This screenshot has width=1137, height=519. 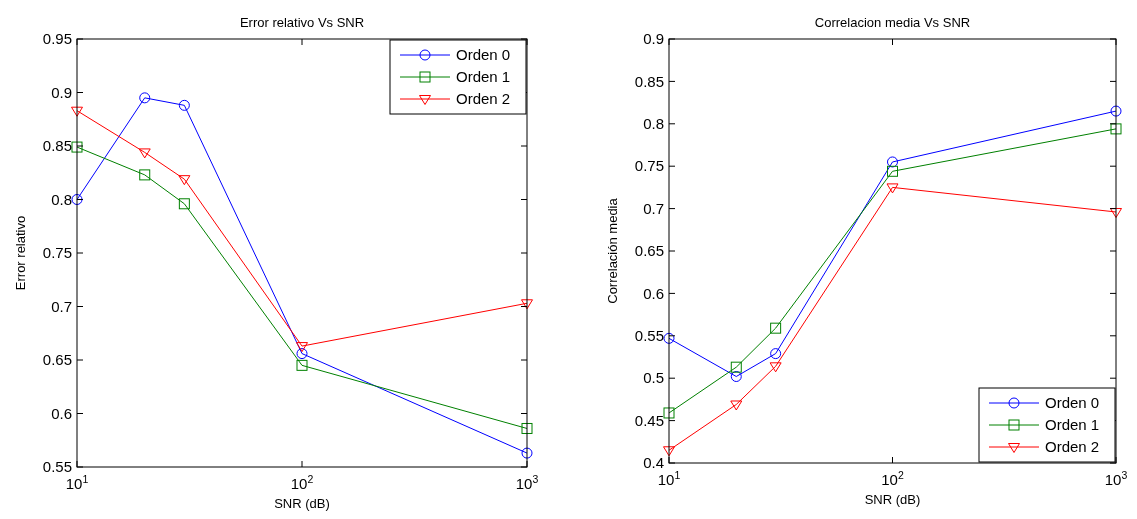 What do you see at coordinates (649, 420) in the screenshot?
I see `y-tick-label: 0.45` at bounding box center [649, 420].